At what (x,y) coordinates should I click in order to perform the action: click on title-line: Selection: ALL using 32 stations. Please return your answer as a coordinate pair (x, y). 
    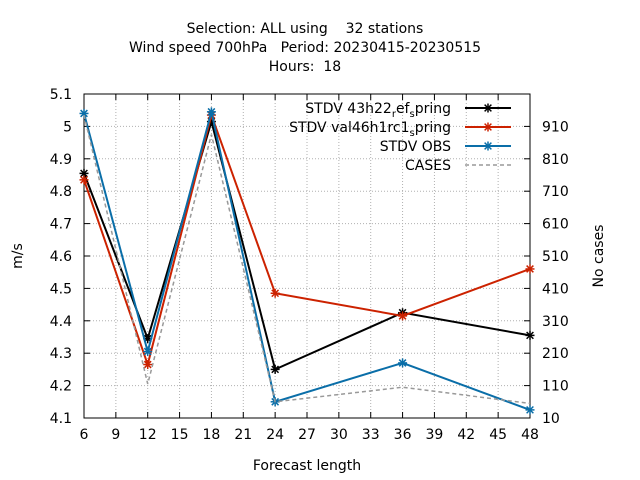
    Looking at the image, I should click on (305, 29).